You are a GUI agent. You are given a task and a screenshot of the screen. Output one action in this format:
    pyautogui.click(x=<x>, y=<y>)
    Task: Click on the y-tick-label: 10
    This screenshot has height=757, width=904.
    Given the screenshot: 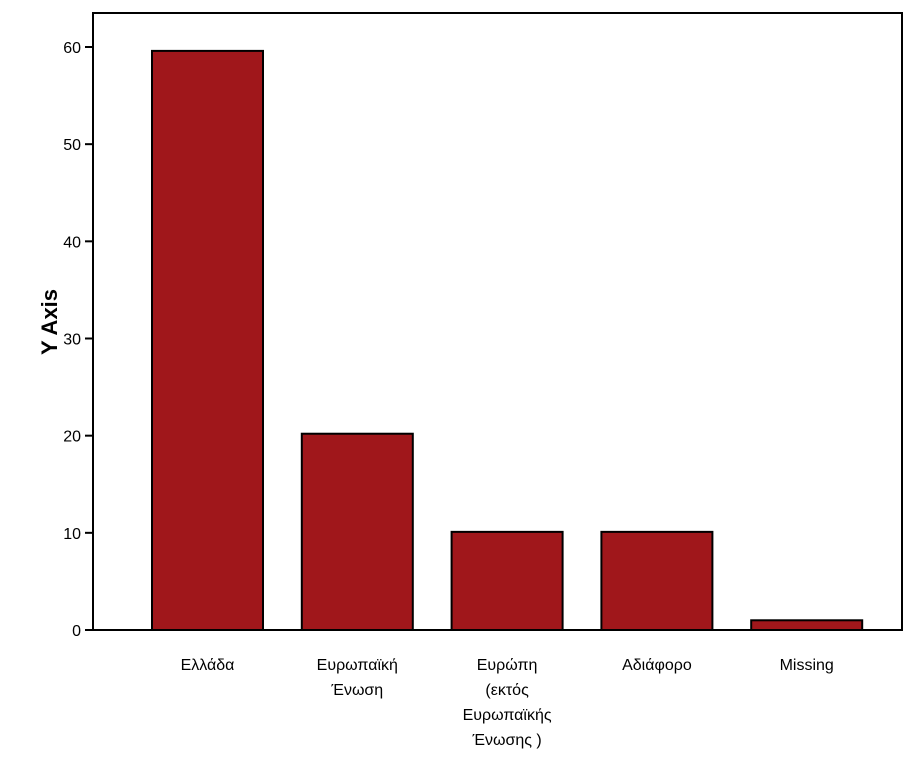 What is the action you would take?
    pyautogui.click(x=72, y=534)
    